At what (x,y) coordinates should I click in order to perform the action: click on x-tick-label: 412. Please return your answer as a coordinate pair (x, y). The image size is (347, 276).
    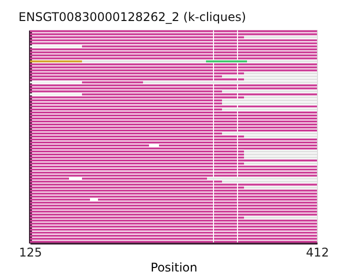
    Looking at the image, I should click on (317, 253).